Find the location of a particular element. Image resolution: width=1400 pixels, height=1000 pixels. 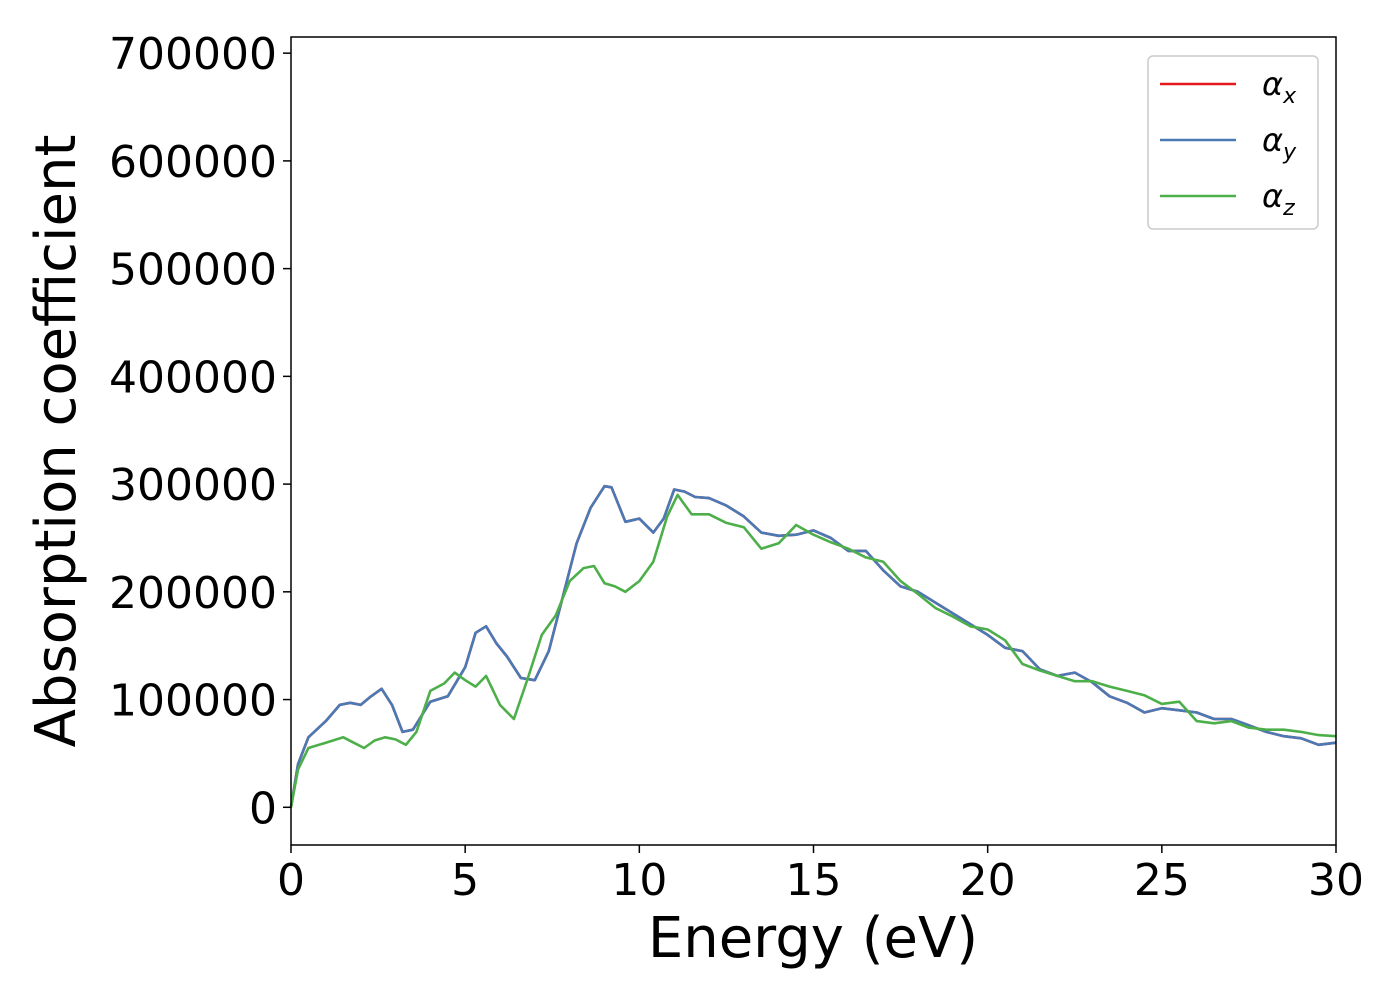

y-tick-label: 300000 is located at coordinates (193, 485).